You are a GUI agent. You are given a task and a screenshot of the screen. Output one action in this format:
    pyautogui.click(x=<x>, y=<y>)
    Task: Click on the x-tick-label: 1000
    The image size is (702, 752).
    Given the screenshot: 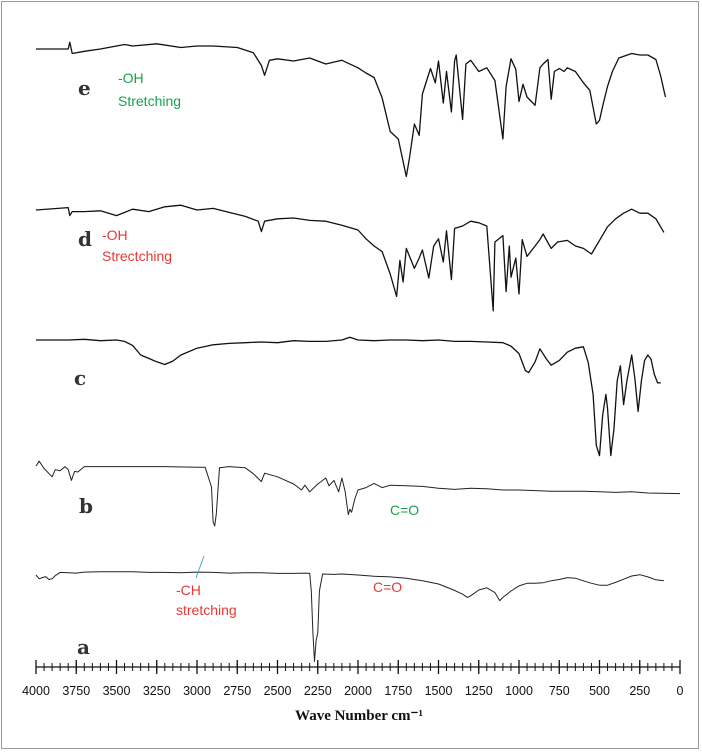 What is the action you would take?
    pyautogui.click(x=519, y=691)
    